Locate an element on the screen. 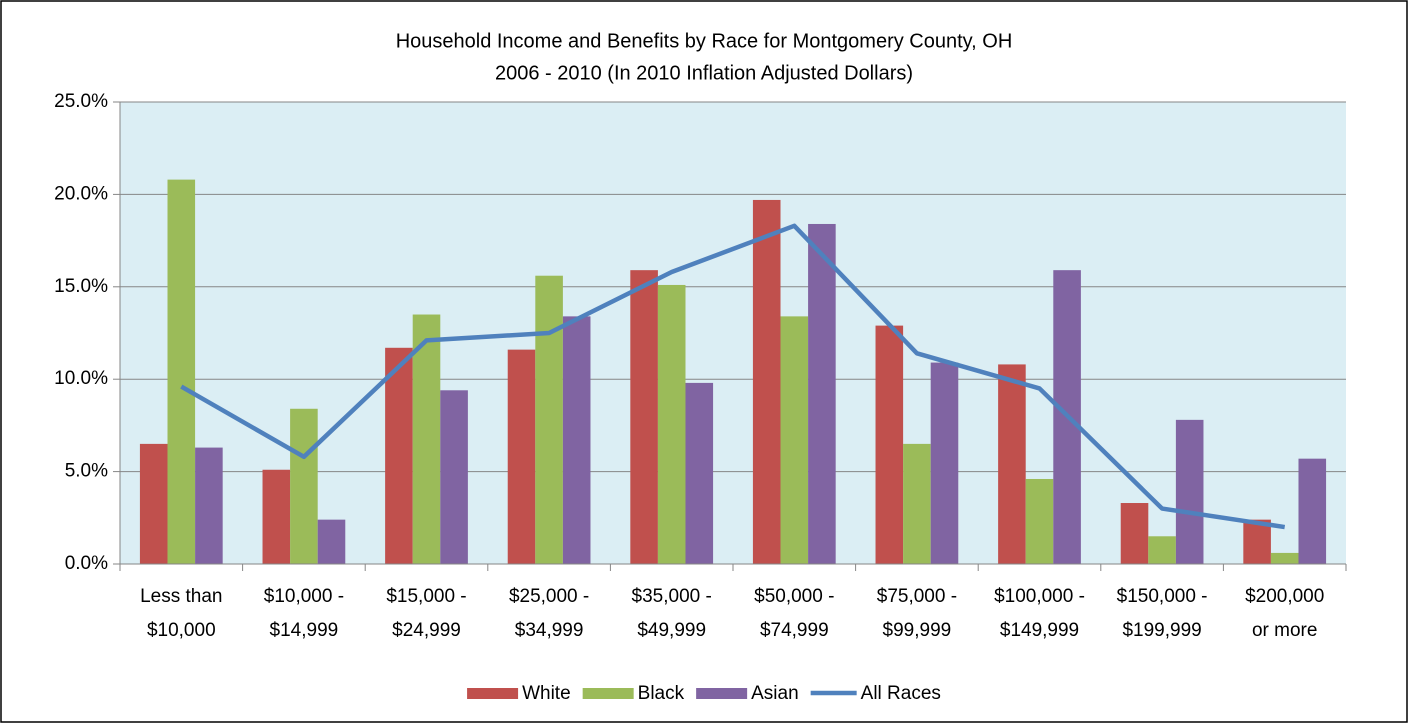 Image resolution: width=1408 pixels, height=723 pixels. x-tick-label: $74,999 is located at coordinates (794, 630).